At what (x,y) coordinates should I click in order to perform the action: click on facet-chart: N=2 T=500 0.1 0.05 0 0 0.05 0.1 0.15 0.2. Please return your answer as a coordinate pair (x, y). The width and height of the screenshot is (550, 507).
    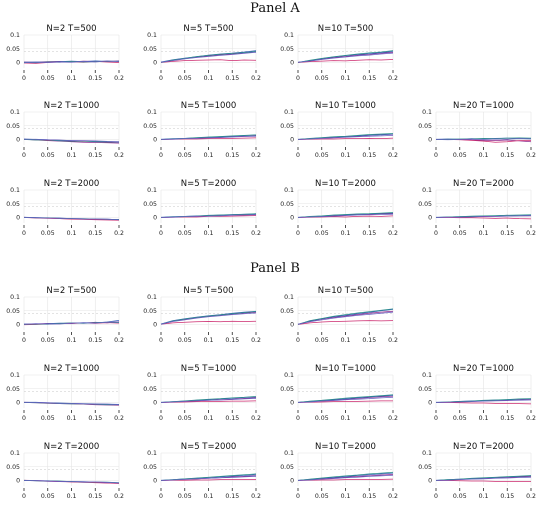
    Looking at the image, I should click on (65, 53).